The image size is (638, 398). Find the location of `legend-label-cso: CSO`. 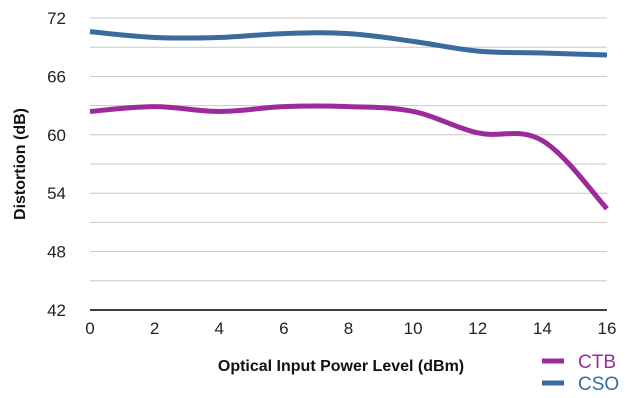

legend-label-cso: CSO is located at coordinates (598, 384).